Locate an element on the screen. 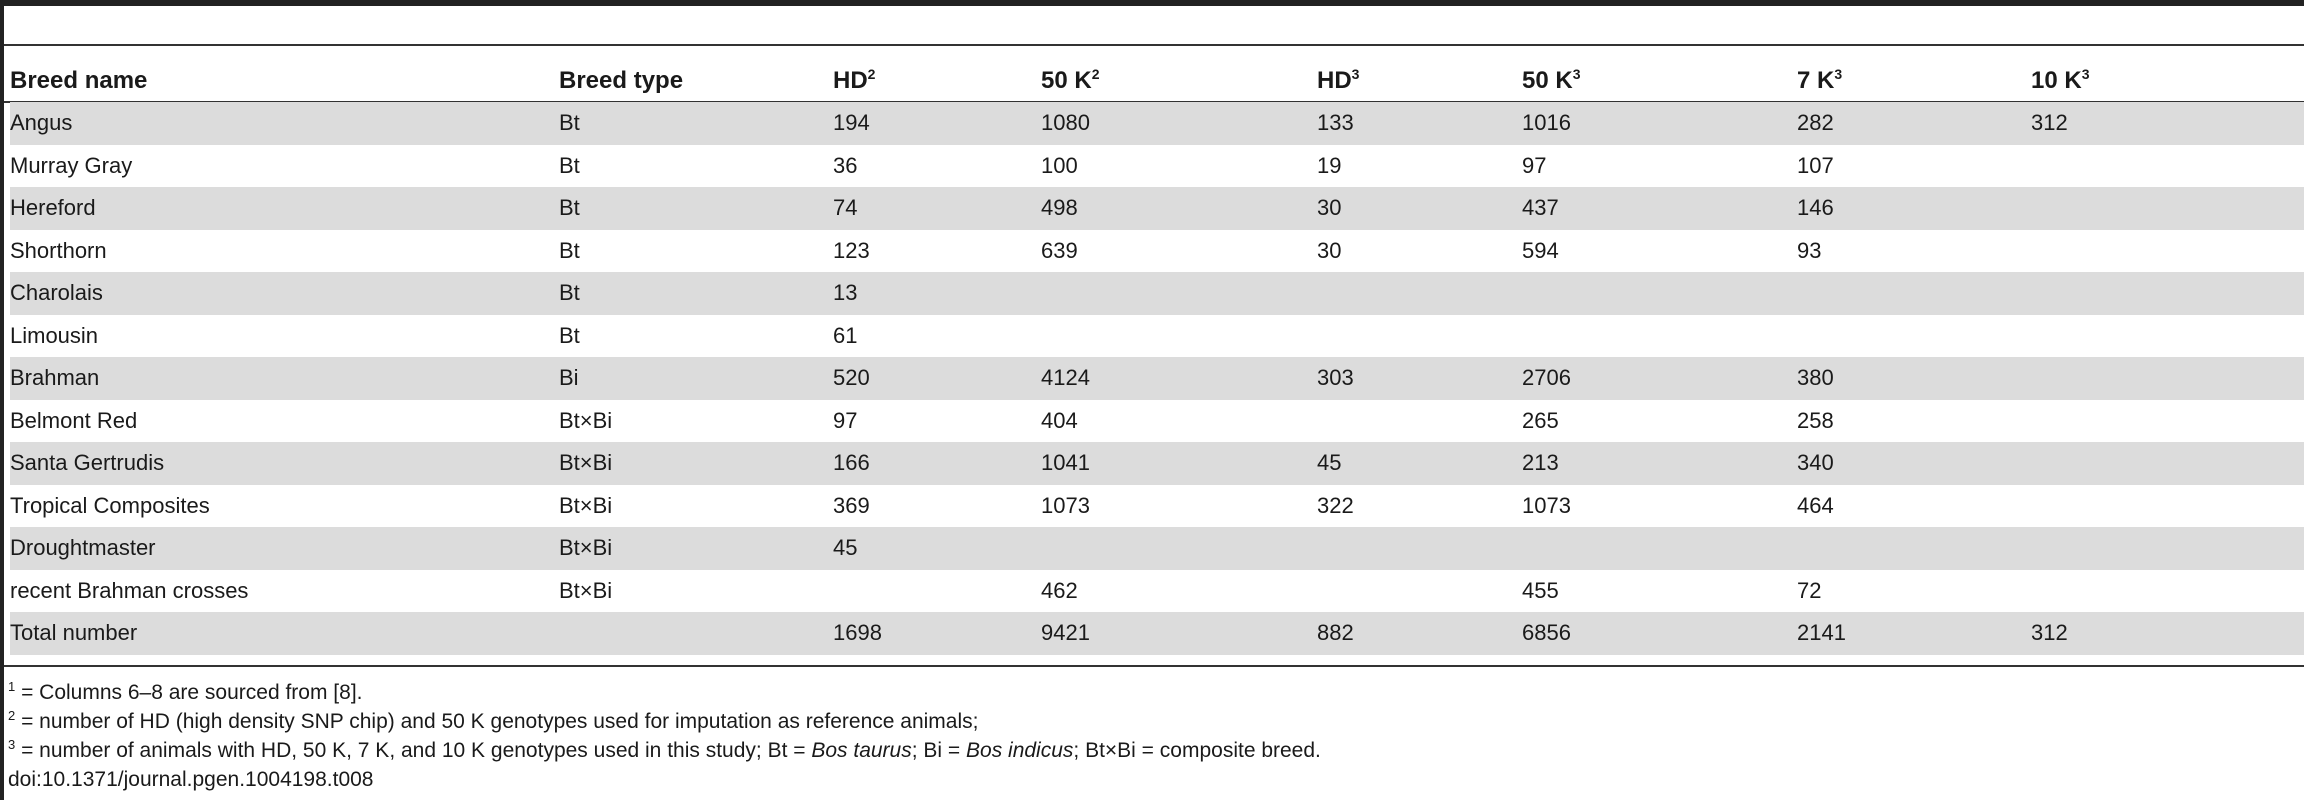  table-row: Shorthorn Bt 123 639 30 594 93 is located at coordinates (1157, 250).